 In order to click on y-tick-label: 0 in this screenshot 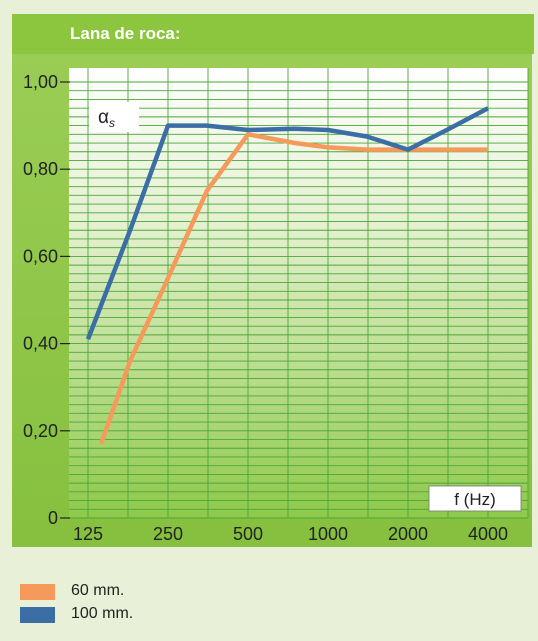, I will do `click(53, 518)`.